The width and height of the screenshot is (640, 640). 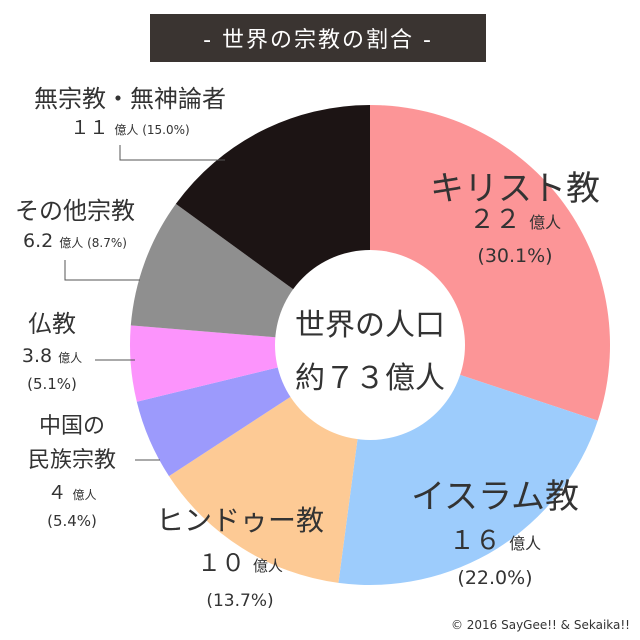 What do you see at coordinates (240, 520) in the screenshot?
I see `slice-label-name-2: ヒンドゥー教` at bounding box center [240, 520].